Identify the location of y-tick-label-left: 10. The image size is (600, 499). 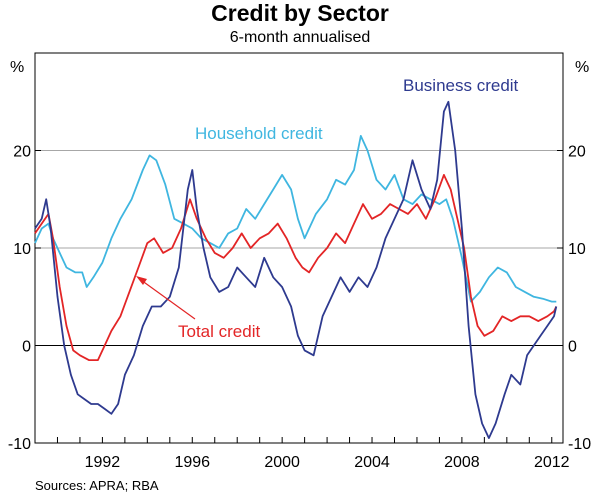
(22, 249).